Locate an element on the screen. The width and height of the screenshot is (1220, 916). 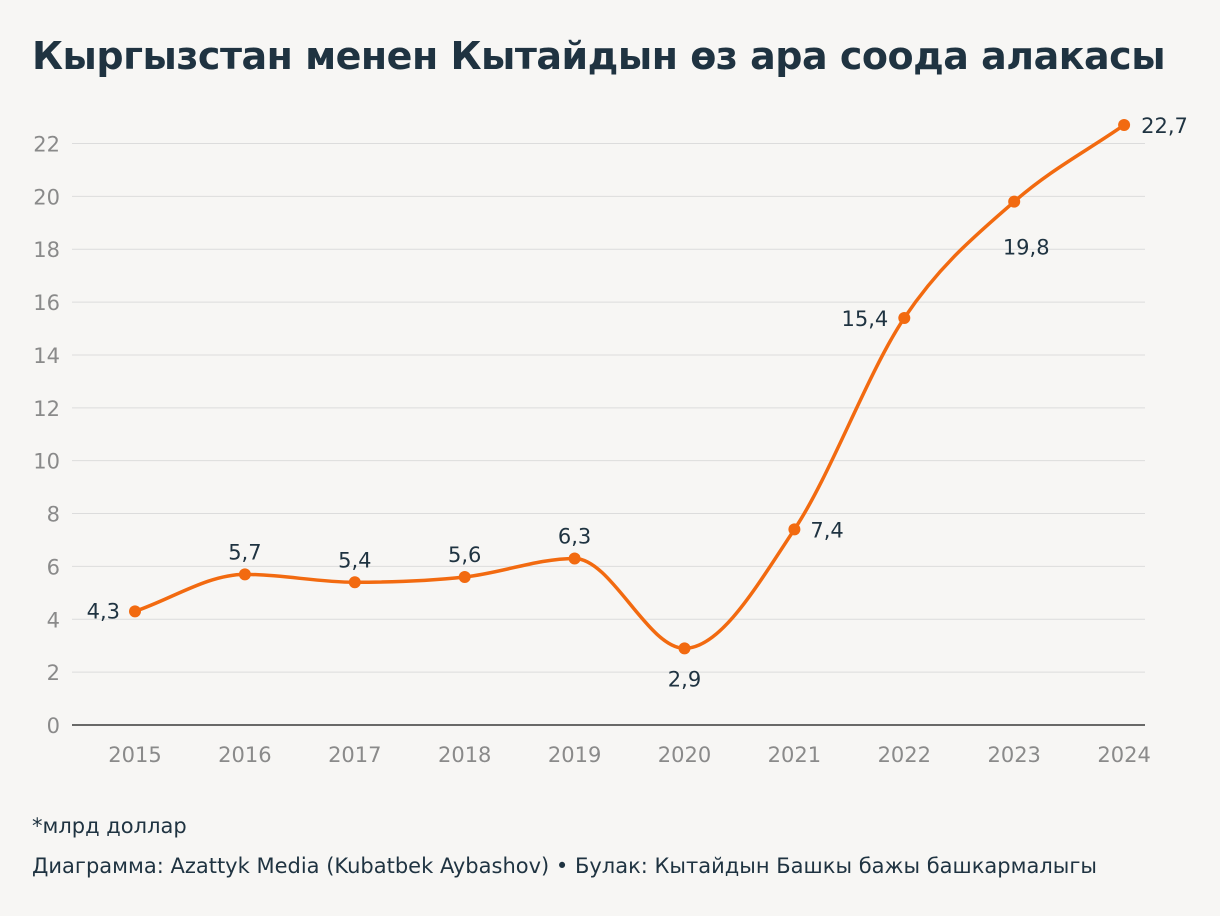
x-tick-label: 2023 is located at coordinates (1013, 755).